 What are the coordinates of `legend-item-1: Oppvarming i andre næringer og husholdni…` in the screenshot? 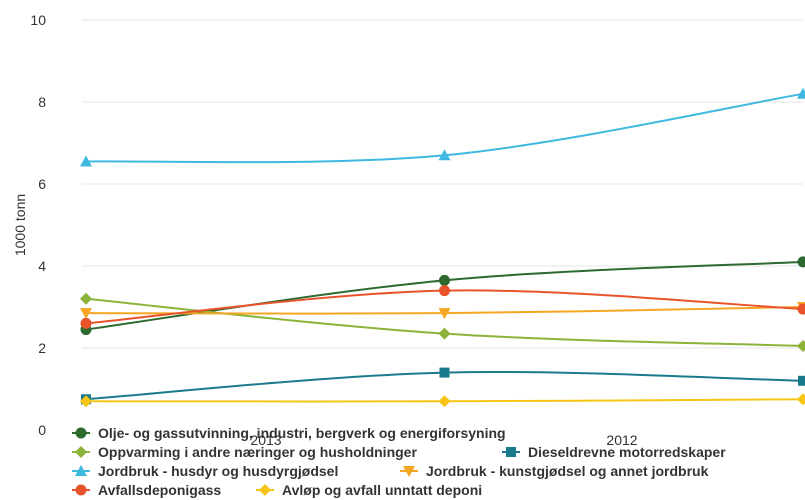 It's located at (244, 452).